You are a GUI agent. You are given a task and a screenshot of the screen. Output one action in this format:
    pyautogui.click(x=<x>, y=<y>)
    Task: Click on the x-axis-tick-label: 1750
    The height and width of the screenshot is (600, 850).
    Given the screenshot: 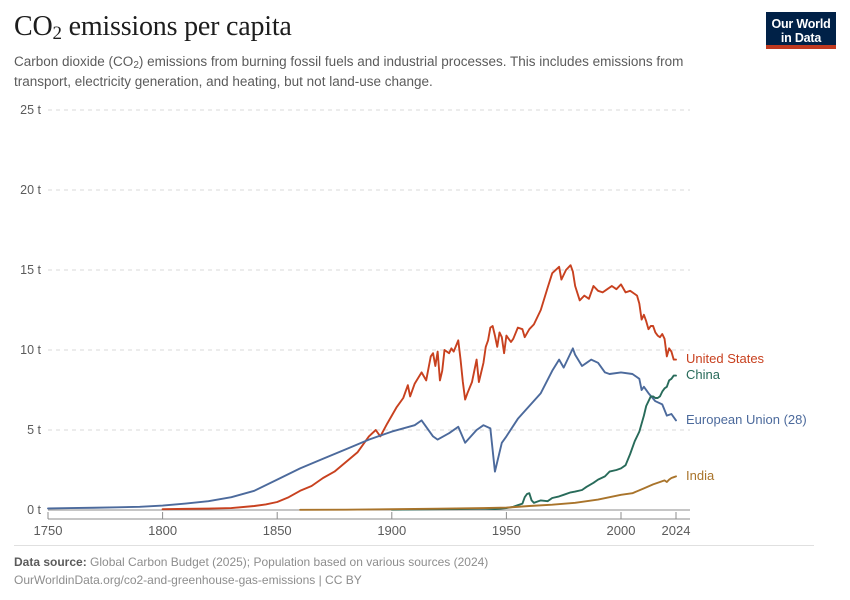 What is the action you would take?
    pyautogui.click(x=48, y=530)
    